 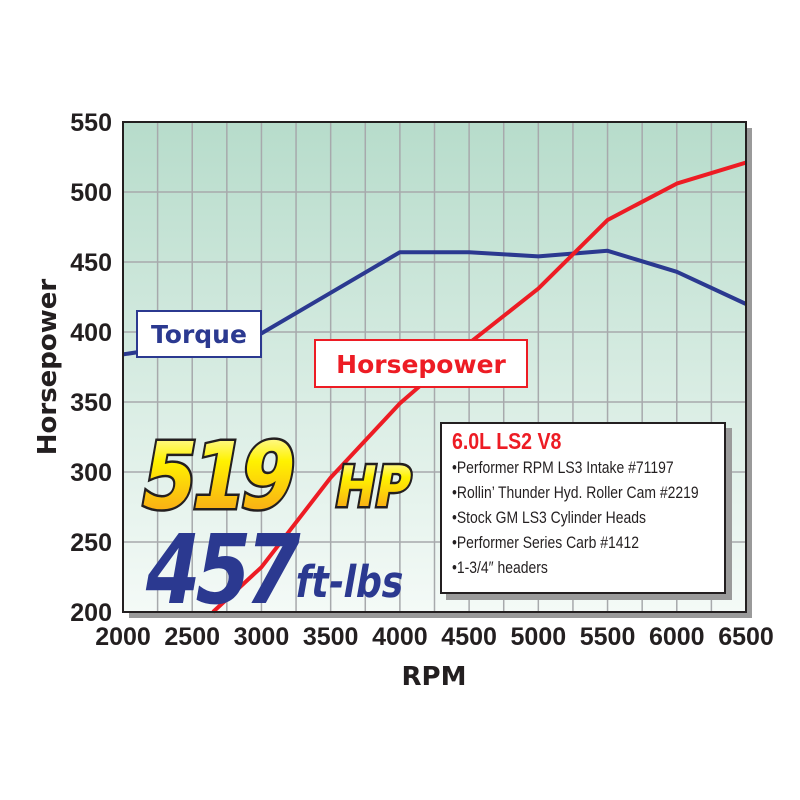 What do you see at coordinates (559, 542) in the screenshot?
I see `spec-item: Performer Series Carb #1412` at bounding box center [559, 542].